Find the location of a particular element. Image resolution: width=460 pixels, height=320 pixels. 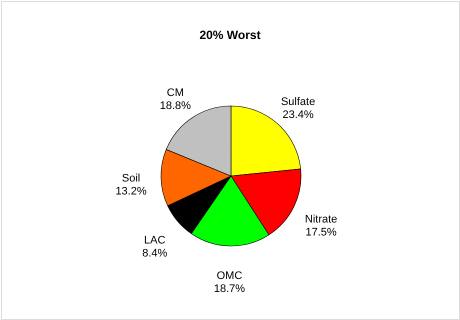

slice-label: Soil is located at coordinates (131, 178).